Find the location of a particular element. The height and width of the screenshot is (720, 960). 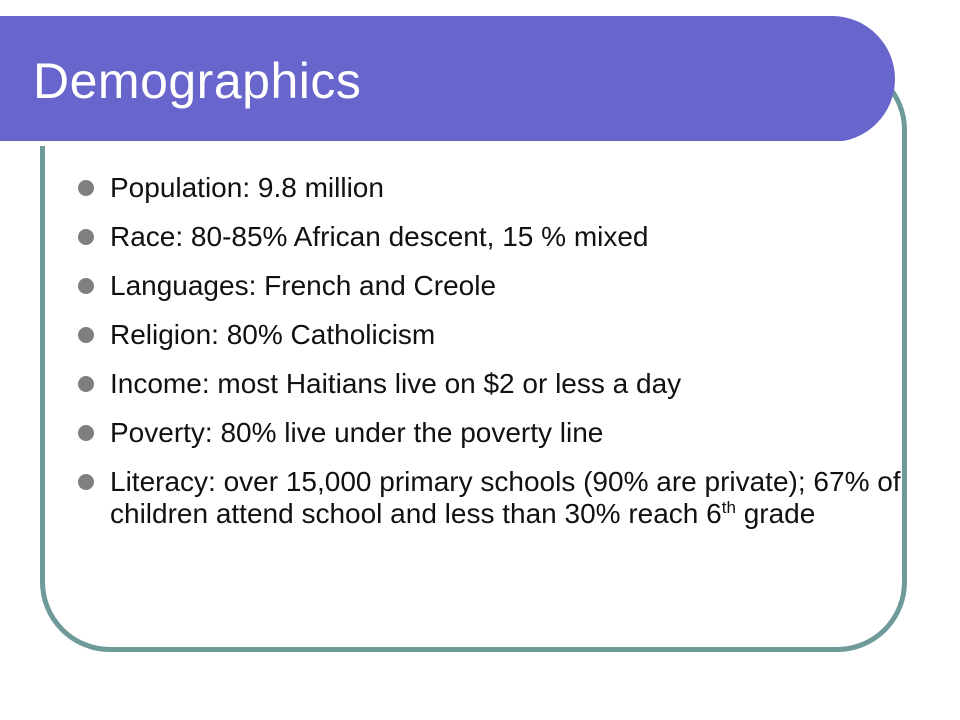

bullet-religion: Religion: 80% Catholicism is located at coordinates (489, 335).